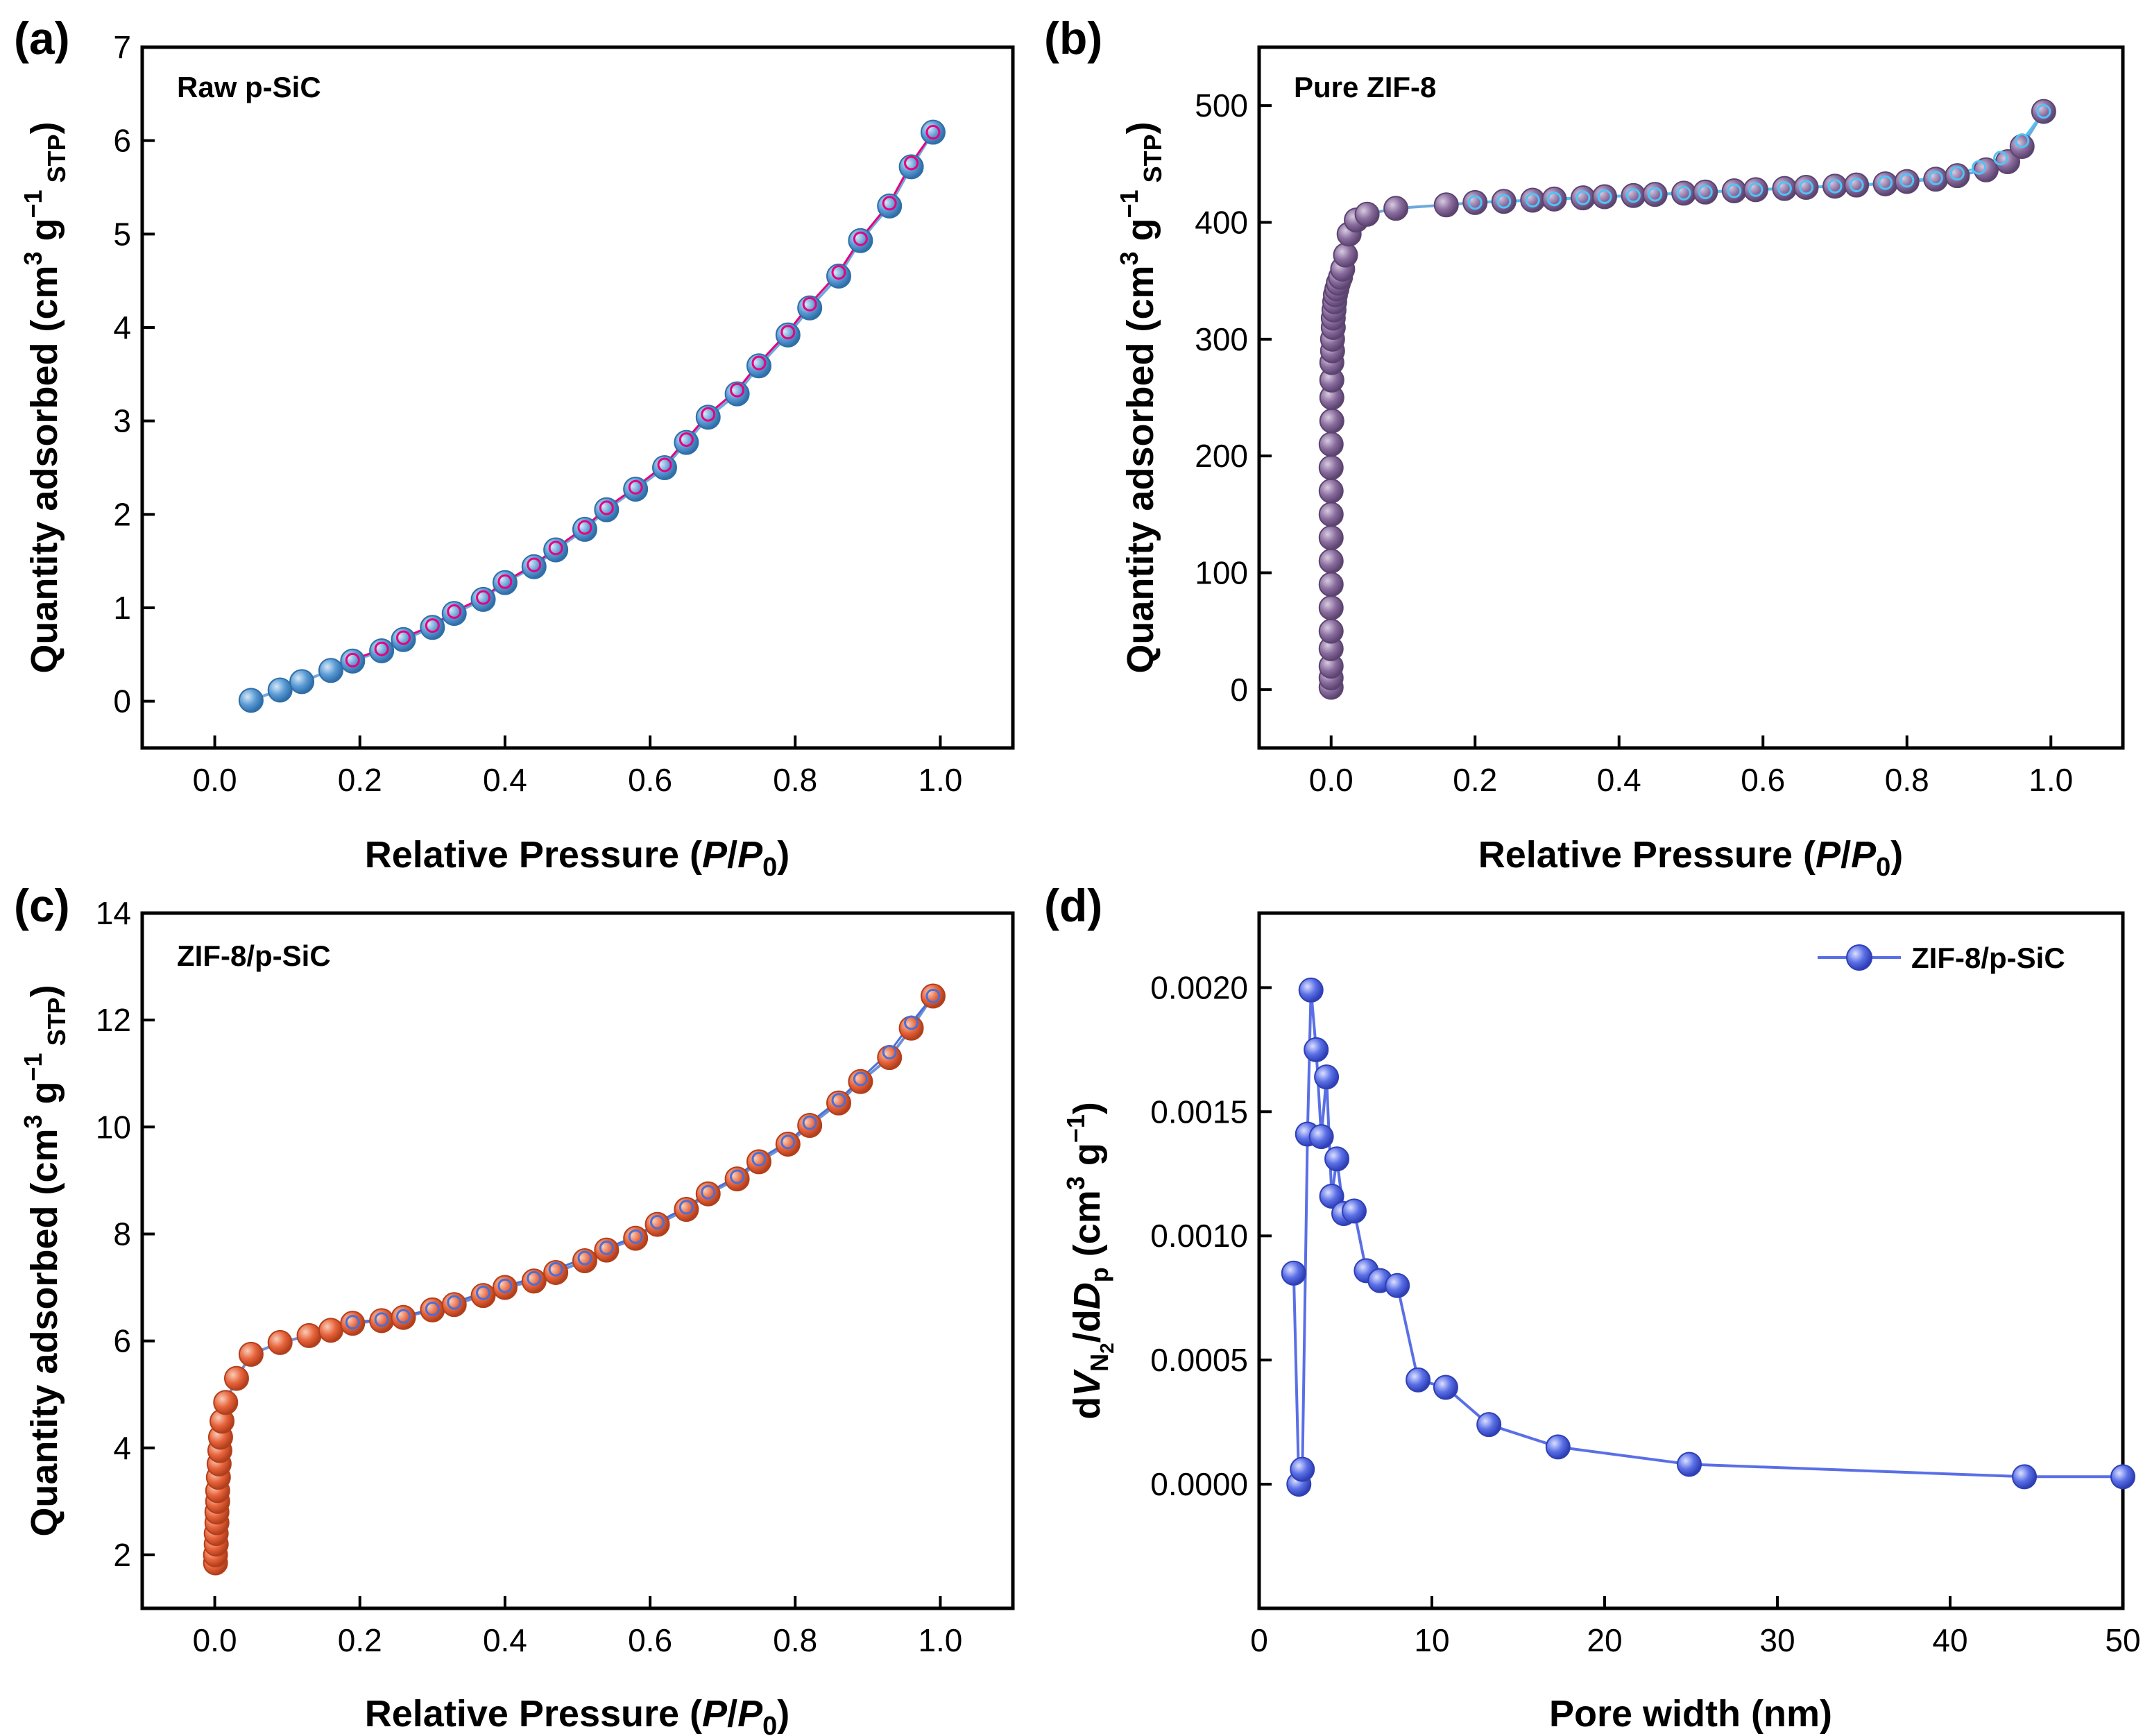 This screenshot has width=2152, height=1736. Describe the element at coordinates (215, 780) in the screenshot. I see `x-tick-label: 0.0` at that location.